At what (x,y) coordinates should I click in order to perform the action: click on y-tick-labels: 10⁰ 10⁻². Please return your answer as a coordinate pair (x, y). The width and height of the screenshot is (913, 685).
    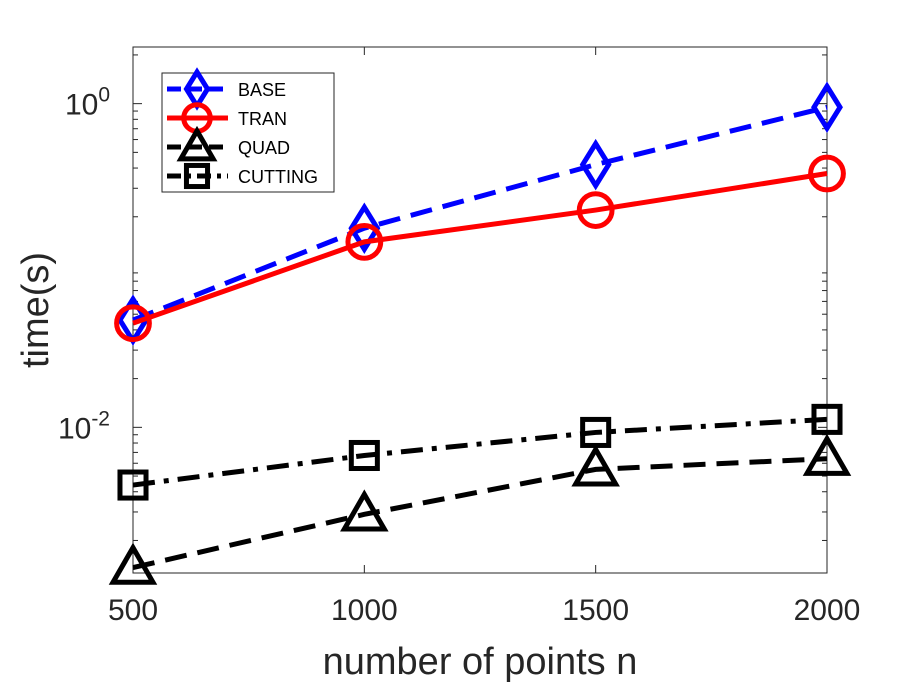
    Looking at the image, I should click on (84, 265).